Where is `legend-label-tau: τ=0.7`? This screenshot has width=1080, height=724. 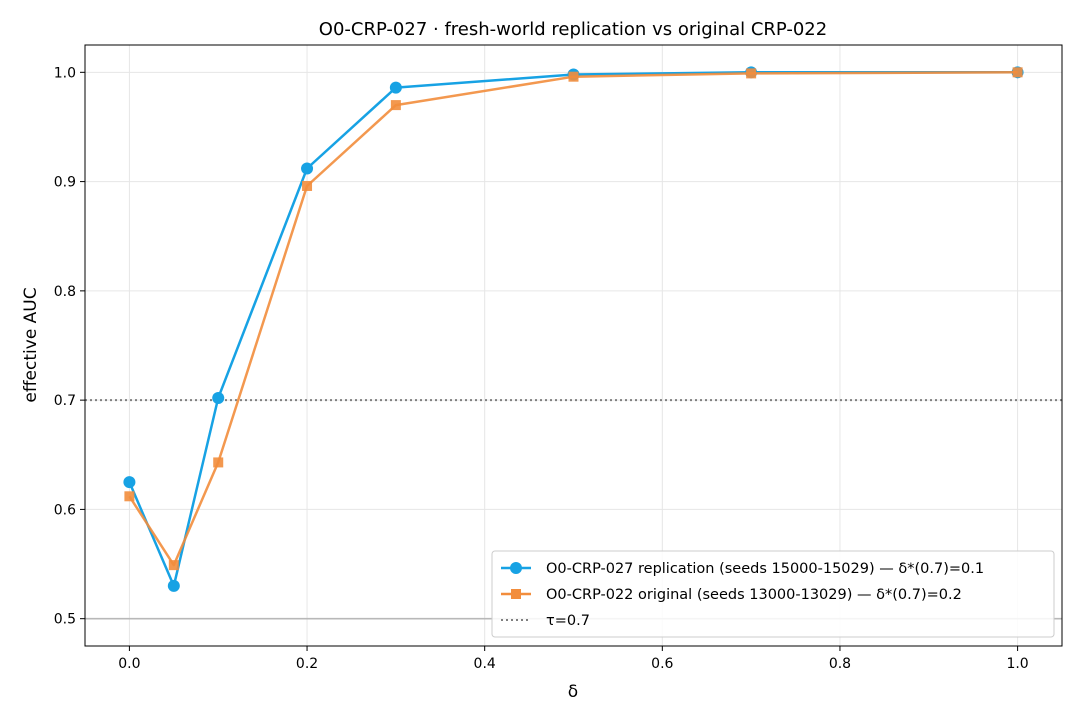
legend-label-tau: τ=0.7 is located at coordinates (568, 621).